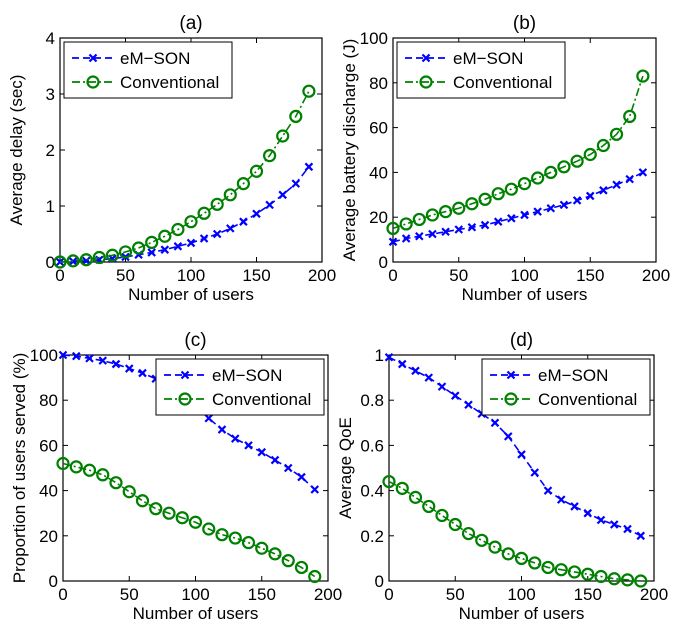 The width and height of the screenshot is (689, 634). What do you see at coordinates (190, 23) in the screenshot?
I see `panel-title: (a)` at bounding box center [190, 23].